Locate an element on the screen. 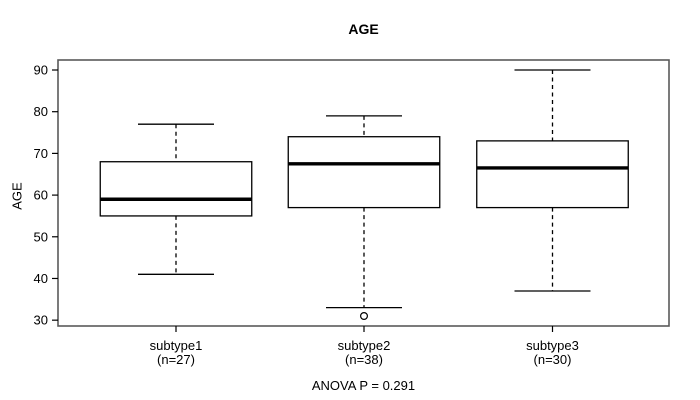 The image size is (700, 400). chart-title: AGE is located at coordinates (363, 29).